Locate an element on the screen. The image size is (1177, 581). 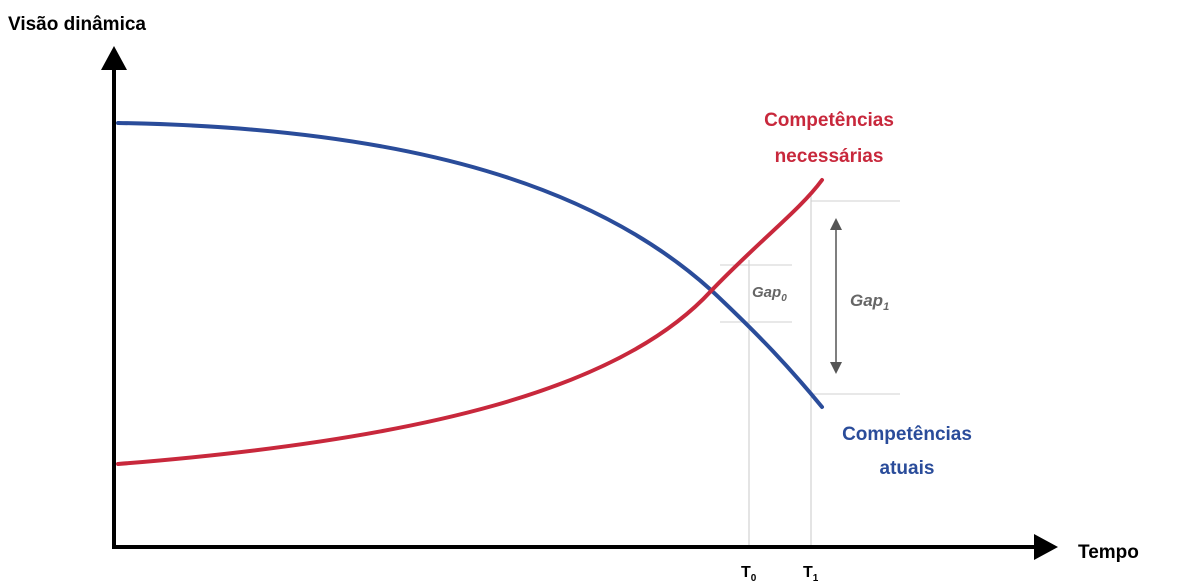
x-axis-arrowhead is located at coordinates (1046, 547).